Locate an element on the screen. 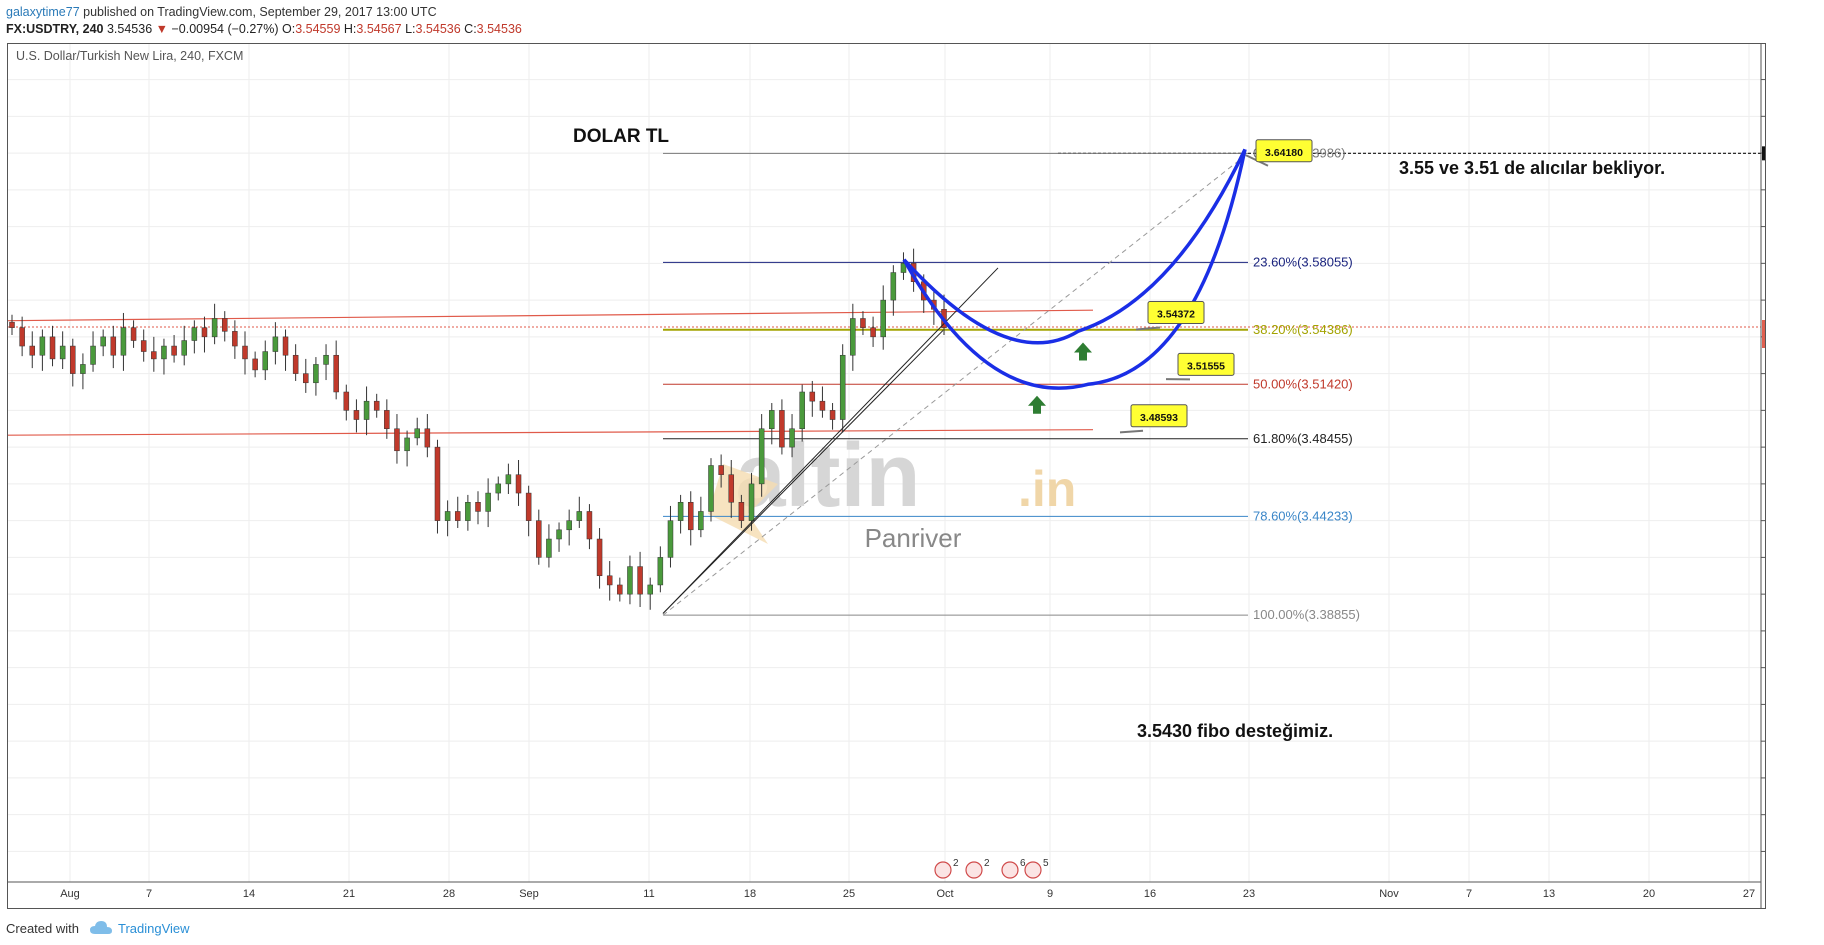 The width and height of the screenshot is (1824, 945). open-value: 3.54559 is located at coordinates (318, 29).